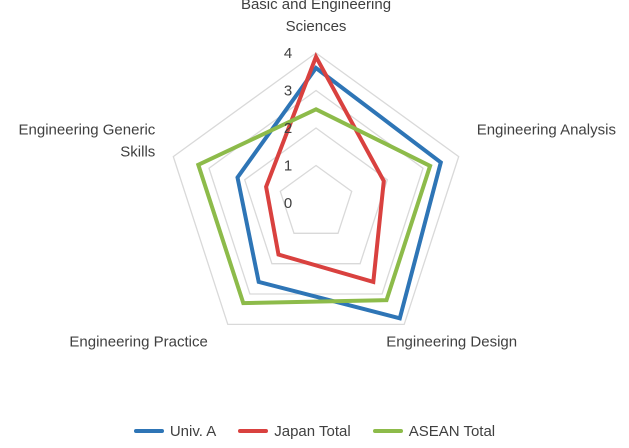 This screenshot has height=448, width=629. Describe the element at coordinates (138, 341) in the screenshot. I see `category-label-4: Engineering Practice` at that location.